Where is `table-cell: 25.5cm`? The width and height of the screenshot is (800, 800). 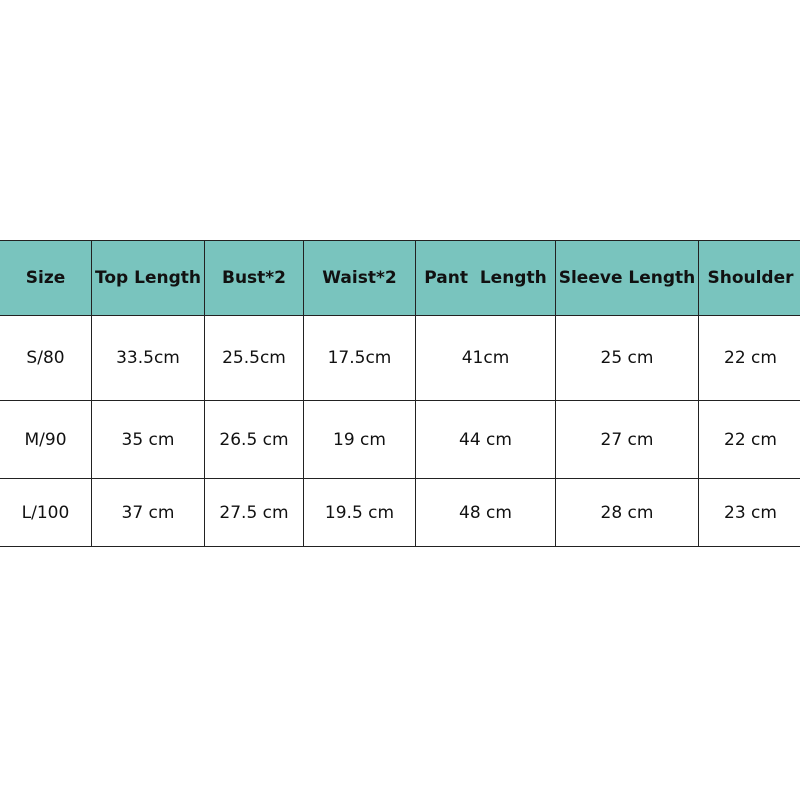
table-cell: 25.5cm is located at coordinates (254, 358).